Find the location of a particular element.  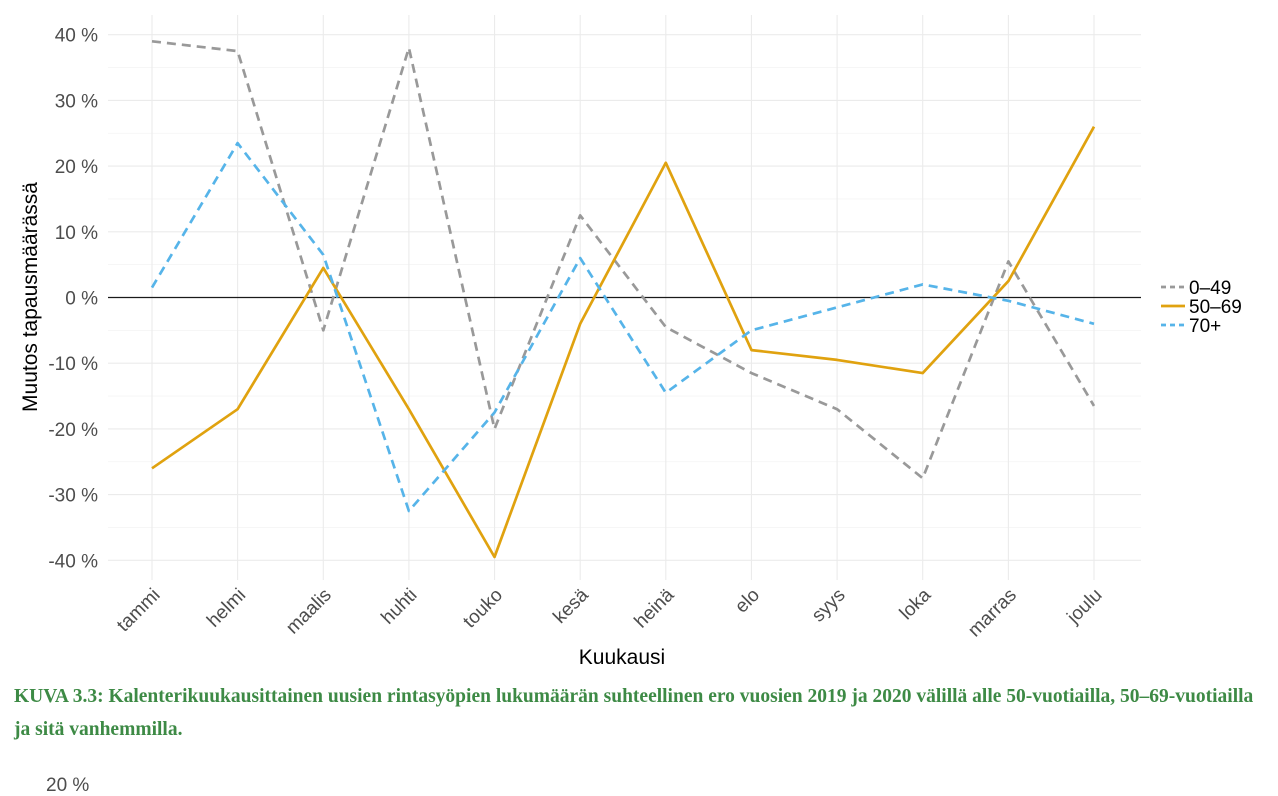

y-tick-label: -30 % is located at coordinates (73, 496).